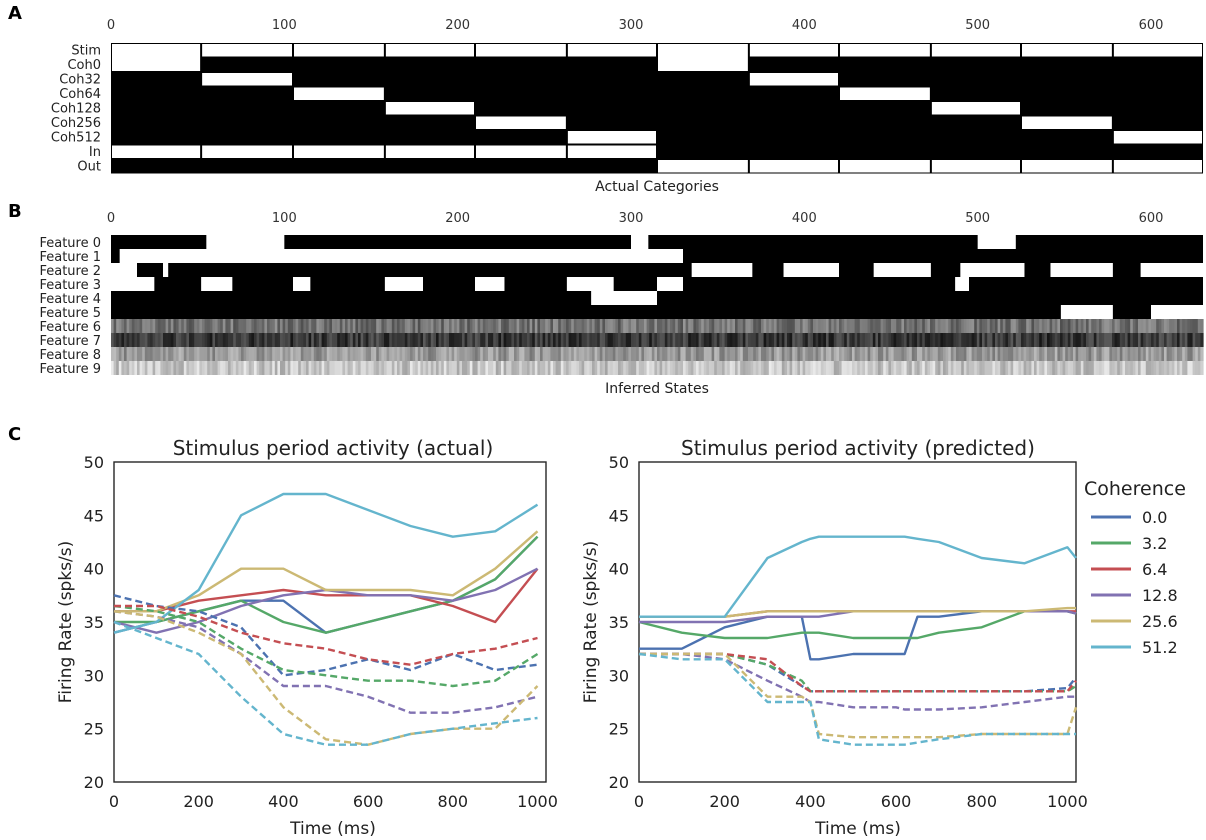  Describe the element at coordinates (1154, 569) in the screenshot. I see `legend-label-6-4: 6.4` at that location.